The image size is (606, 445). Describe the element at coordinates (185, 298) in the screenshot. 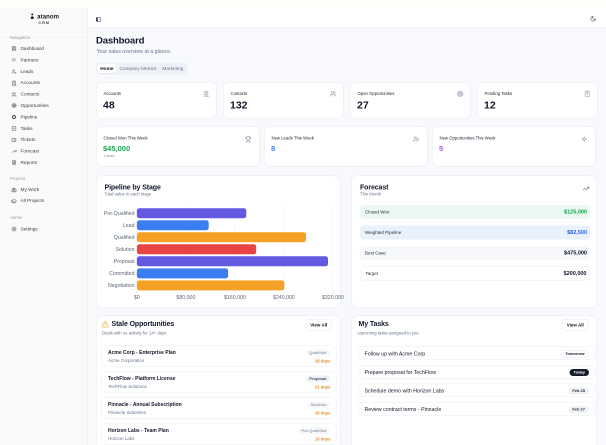

I see `svg-text: $80,000` at that location.